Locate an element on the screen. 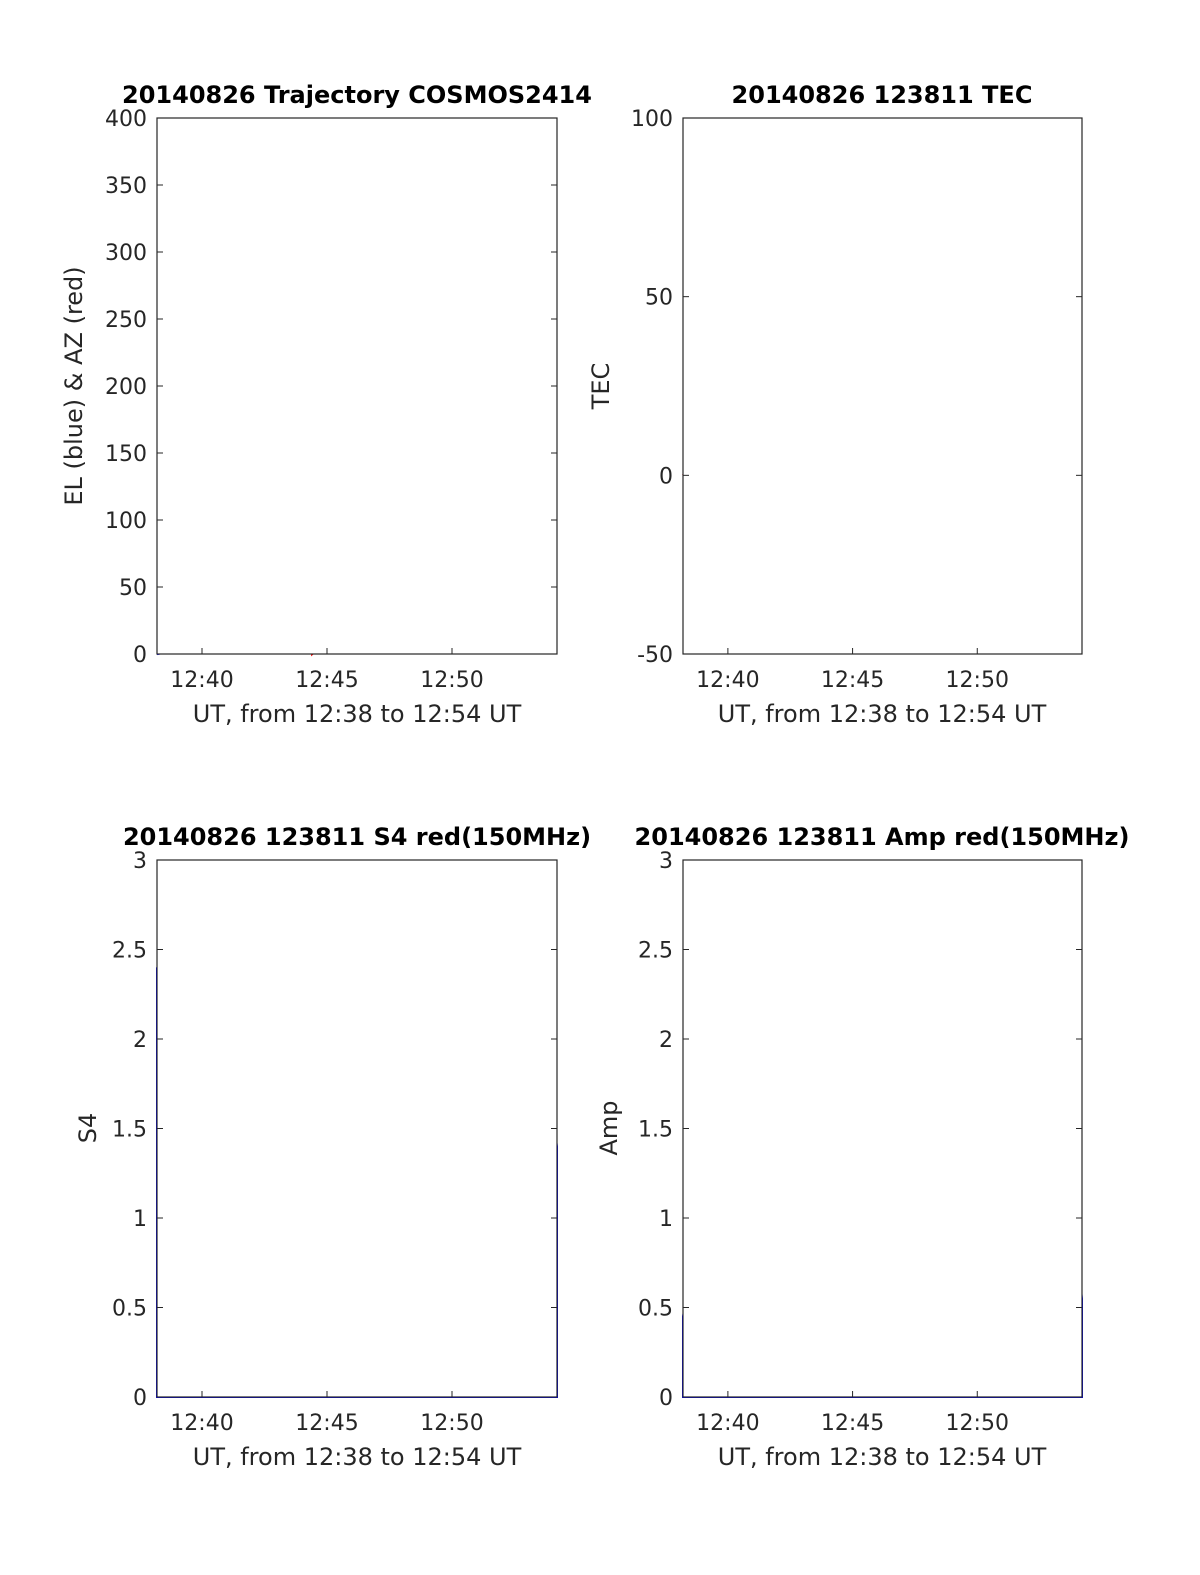  y-tick-label: -50 is located at coordinates (655, 655).